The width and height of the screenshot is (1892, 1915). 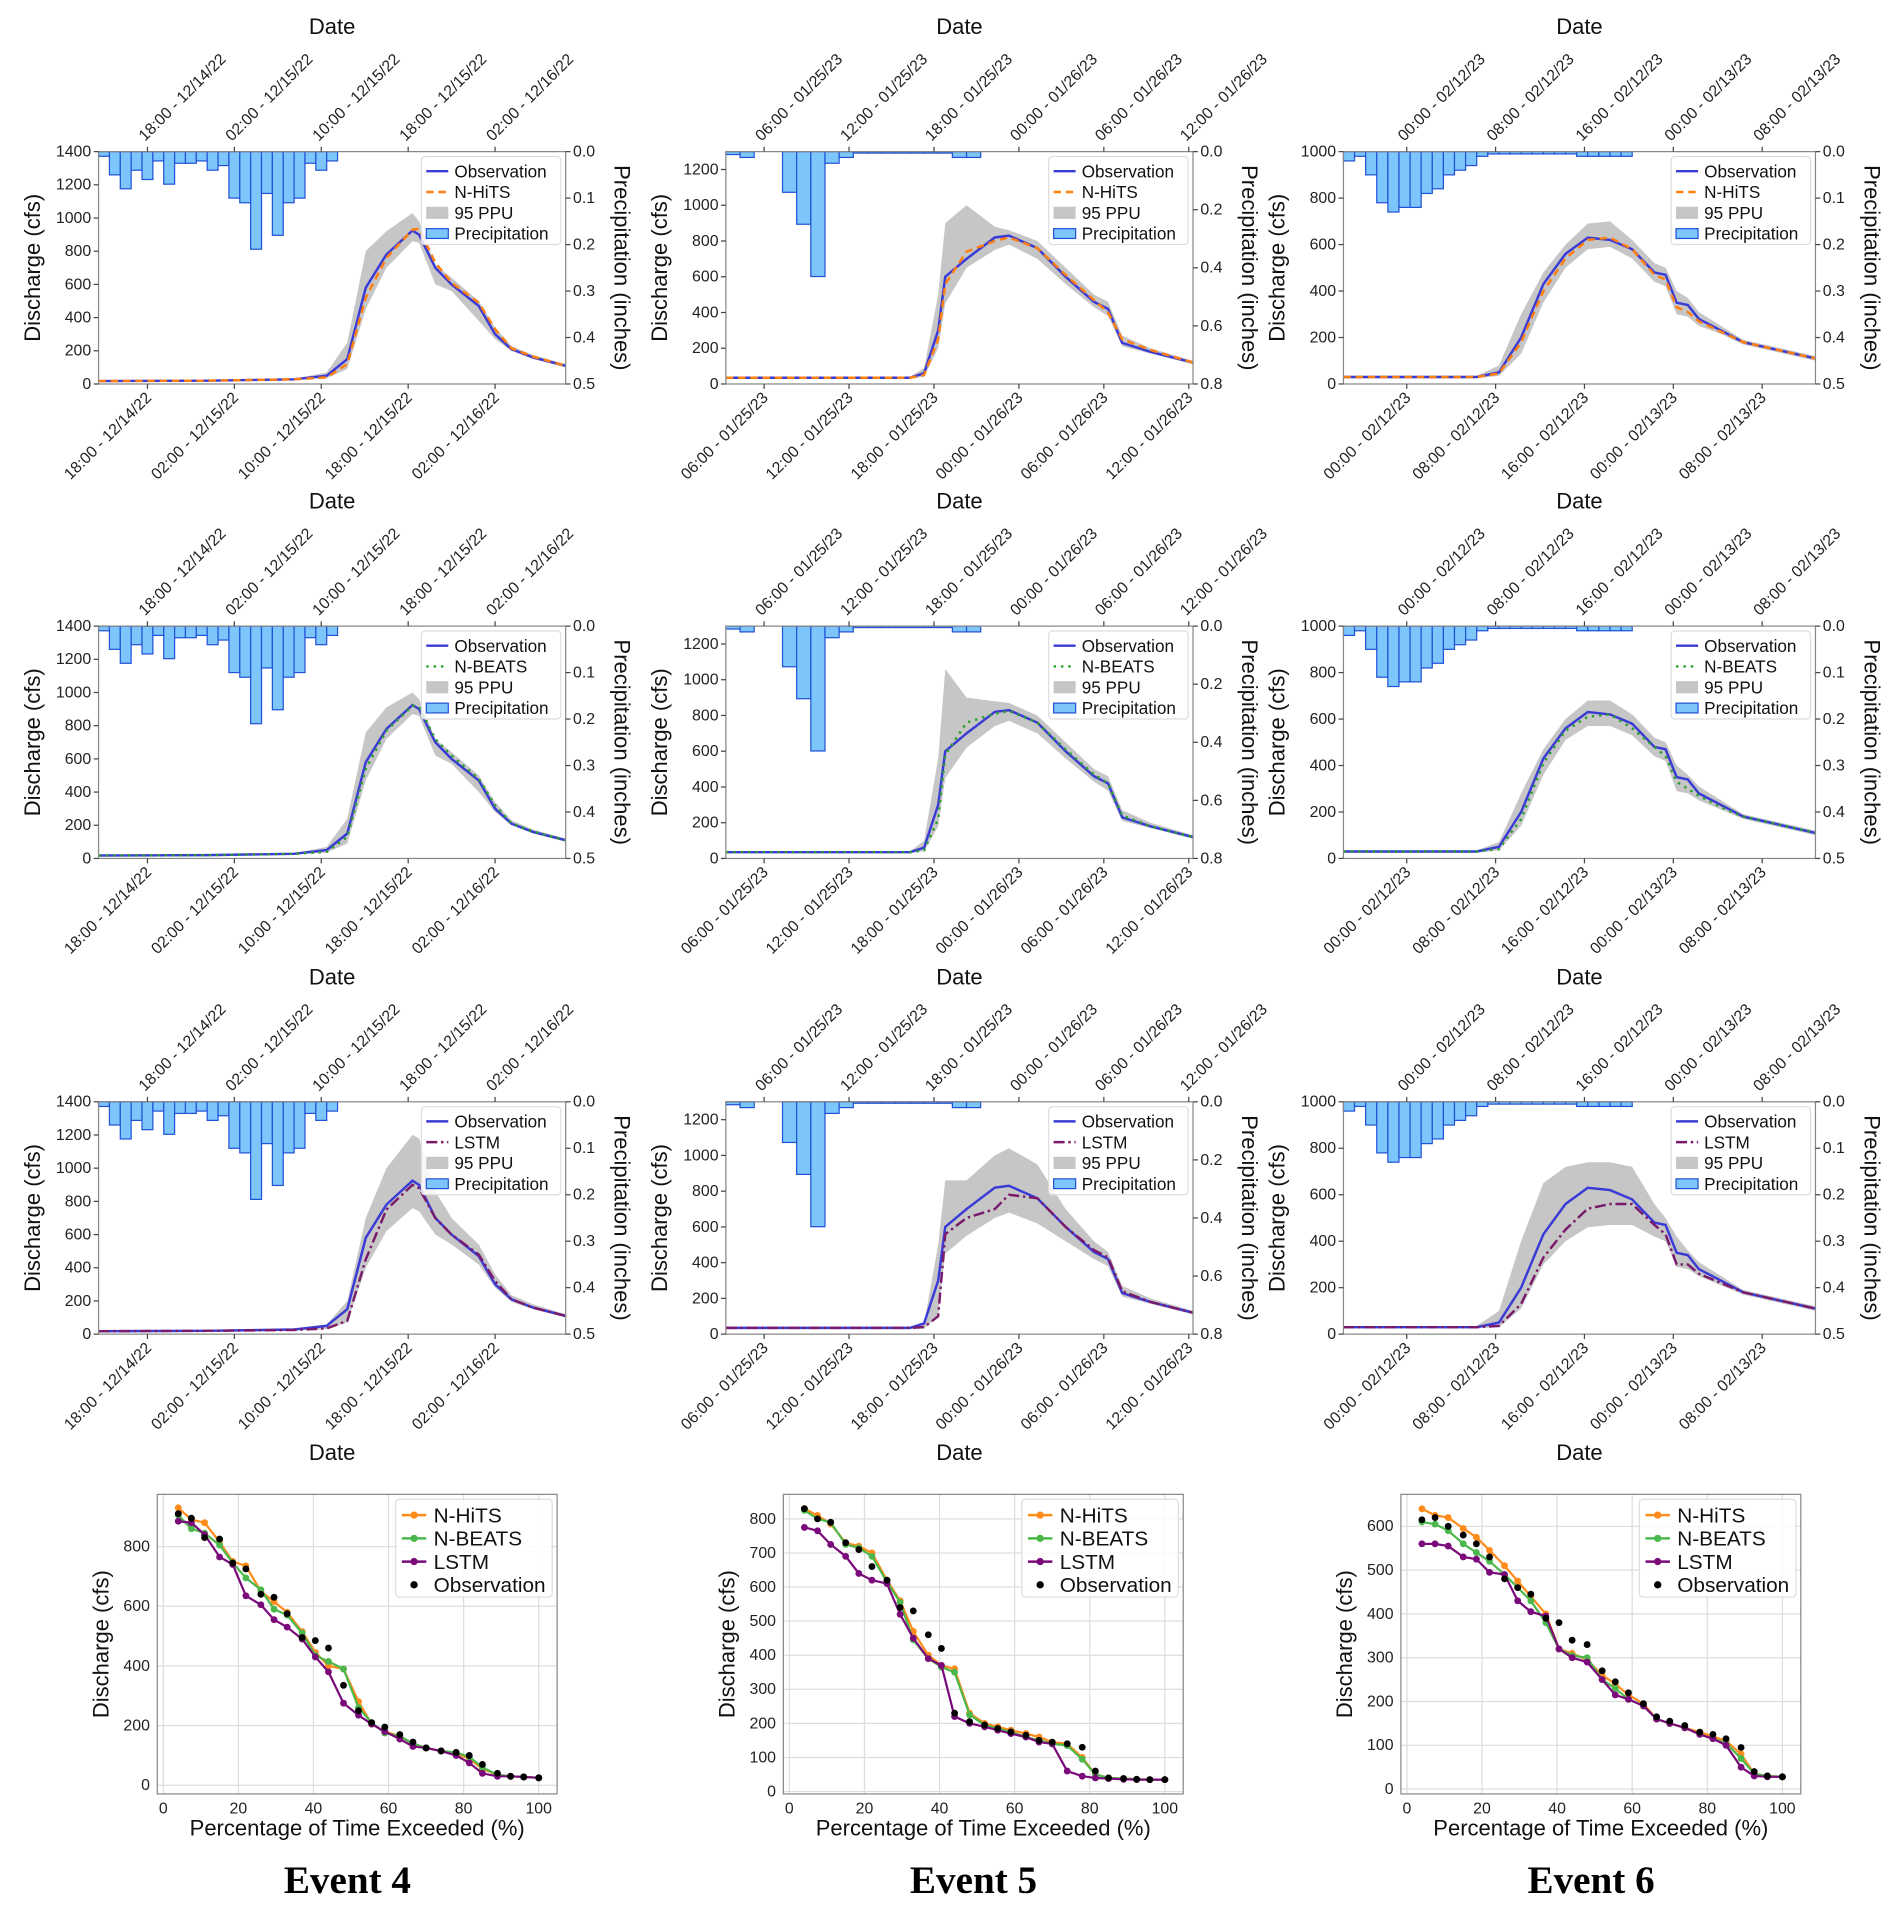 What do you see at coordinates (1211, 1334) in the screenshot?
I see `precip-tick-label: 0.8` at bounding box center [1211, 1334].